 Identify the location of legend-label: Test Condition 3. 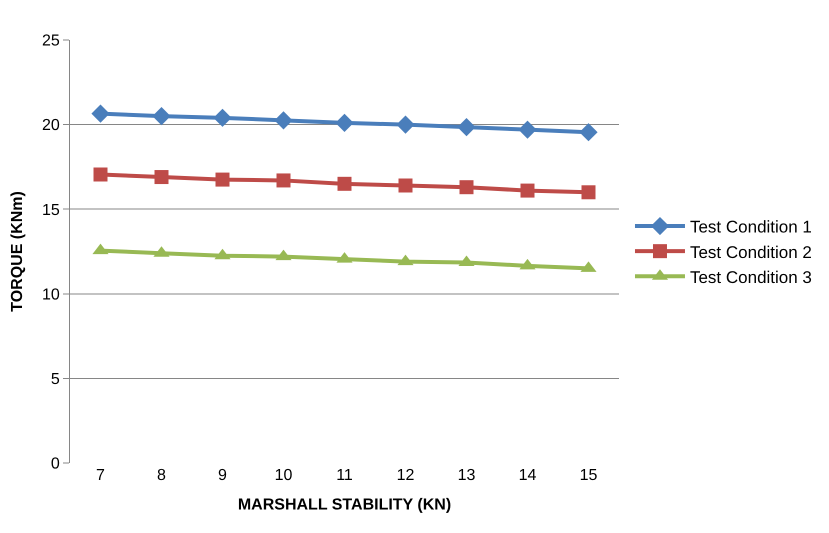
(751, 277).